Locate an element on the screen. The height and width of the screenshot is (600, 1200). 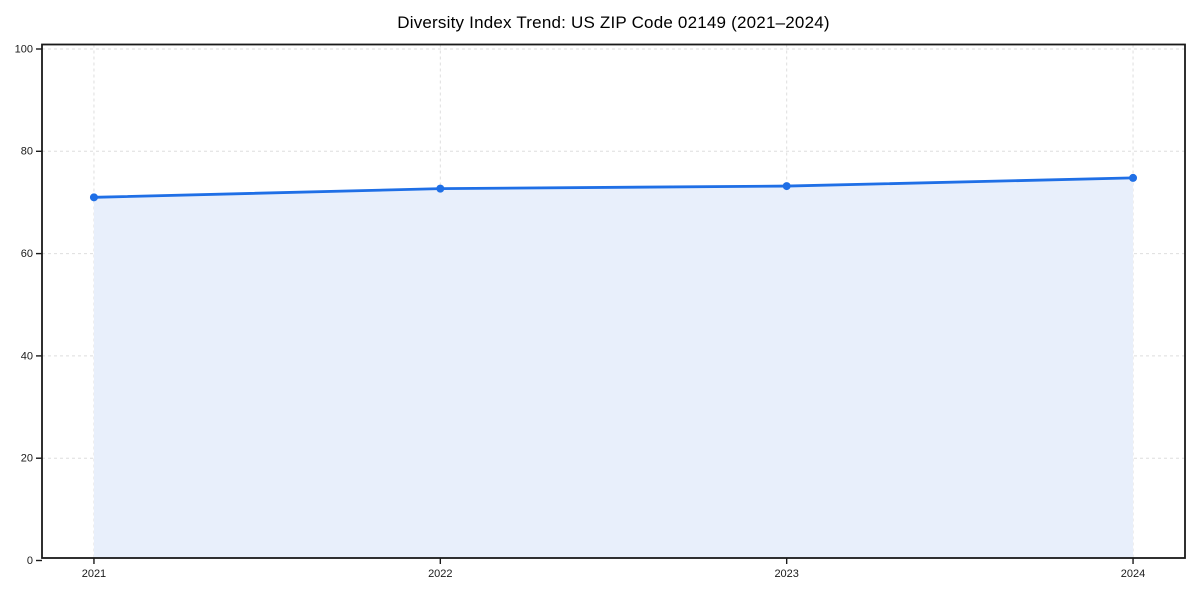
x-tick-label: 2021 is located at coordinates (94, 574).